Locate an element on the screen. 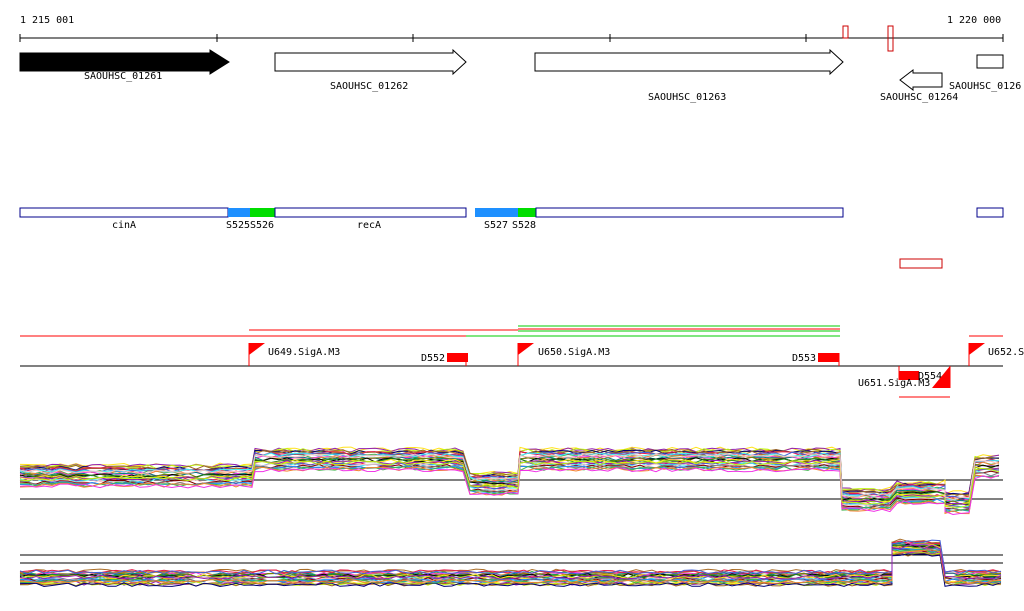 This screenshot has height=611, width=1024. segment-label-d554: D554 is located at coordinates (930, 376).